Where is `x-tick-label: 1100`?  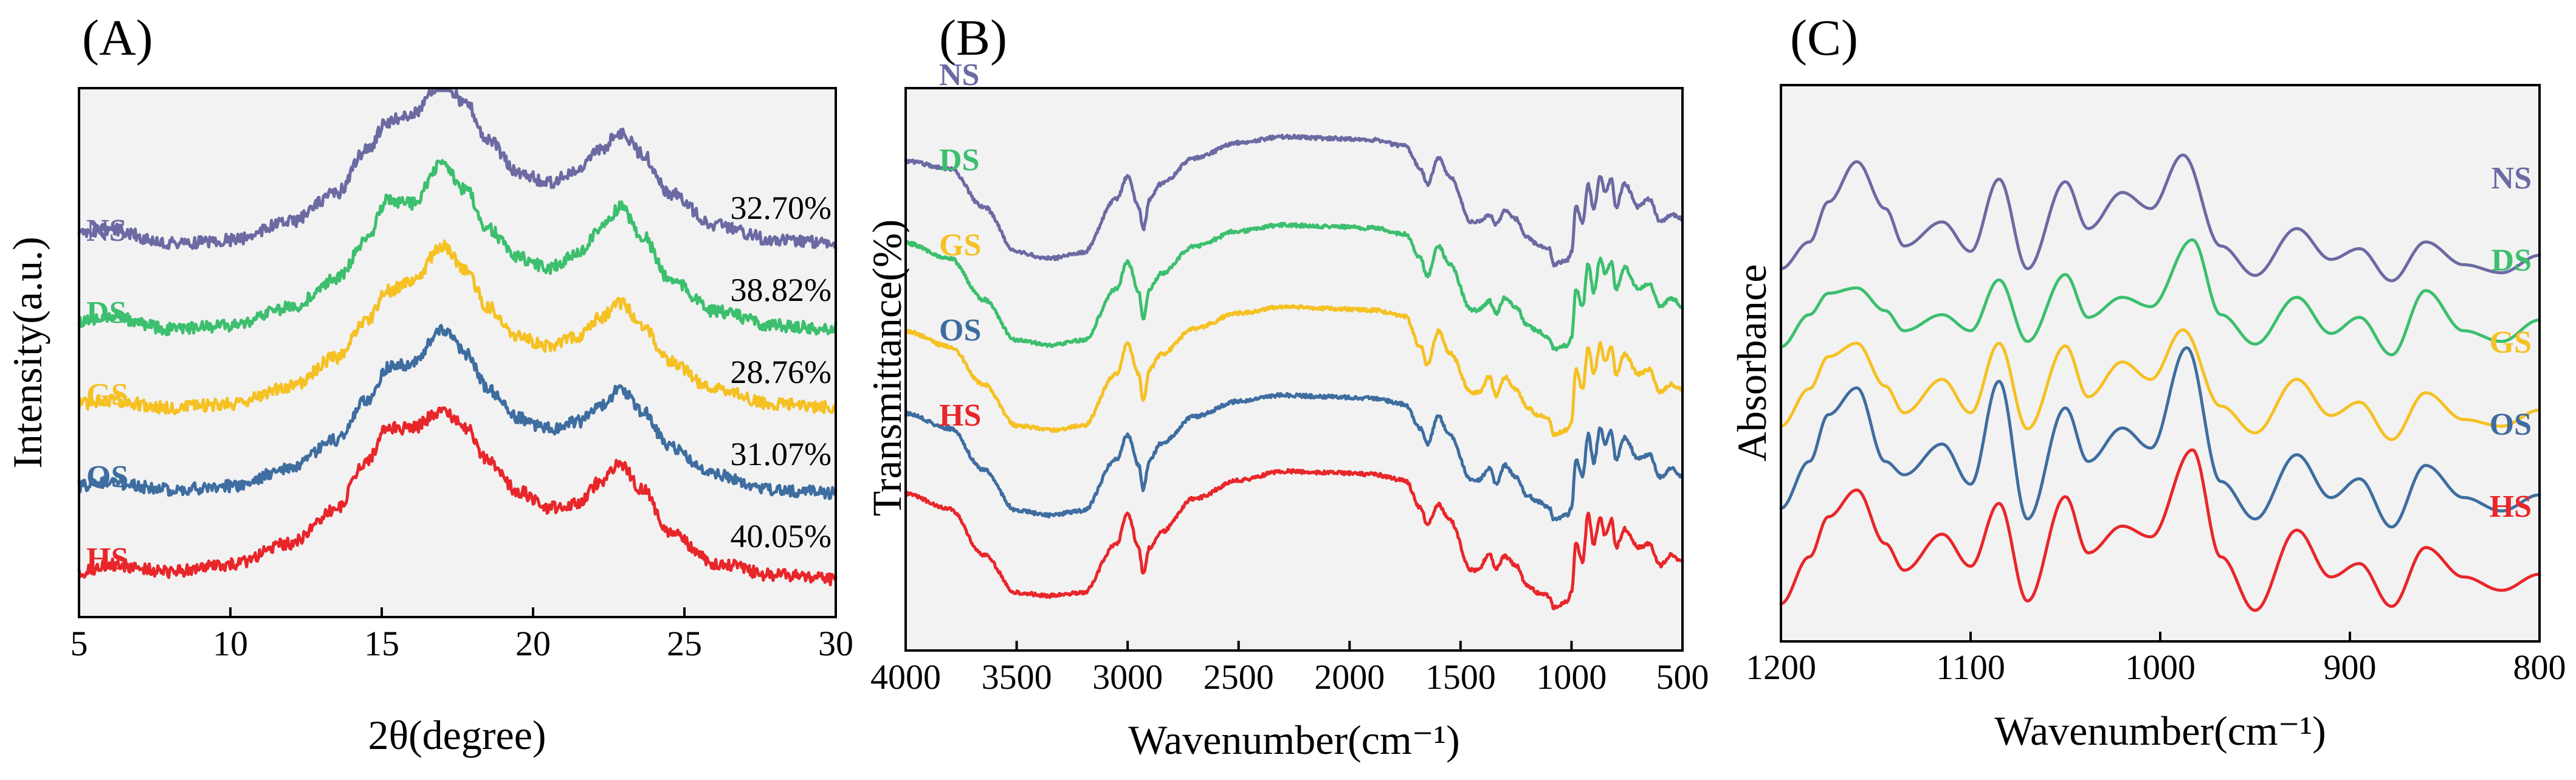
x-tick-label: 1100 is located at coordinates (1971, 667).